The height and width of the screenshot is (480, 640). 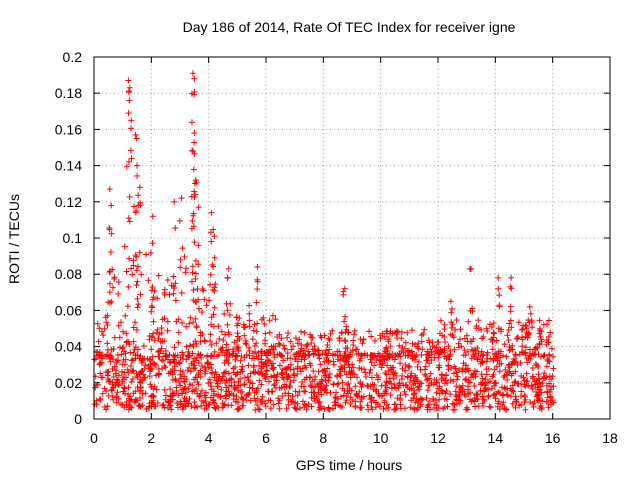 I want to click on x-tick-label: 16, so click(x=553, y=438).